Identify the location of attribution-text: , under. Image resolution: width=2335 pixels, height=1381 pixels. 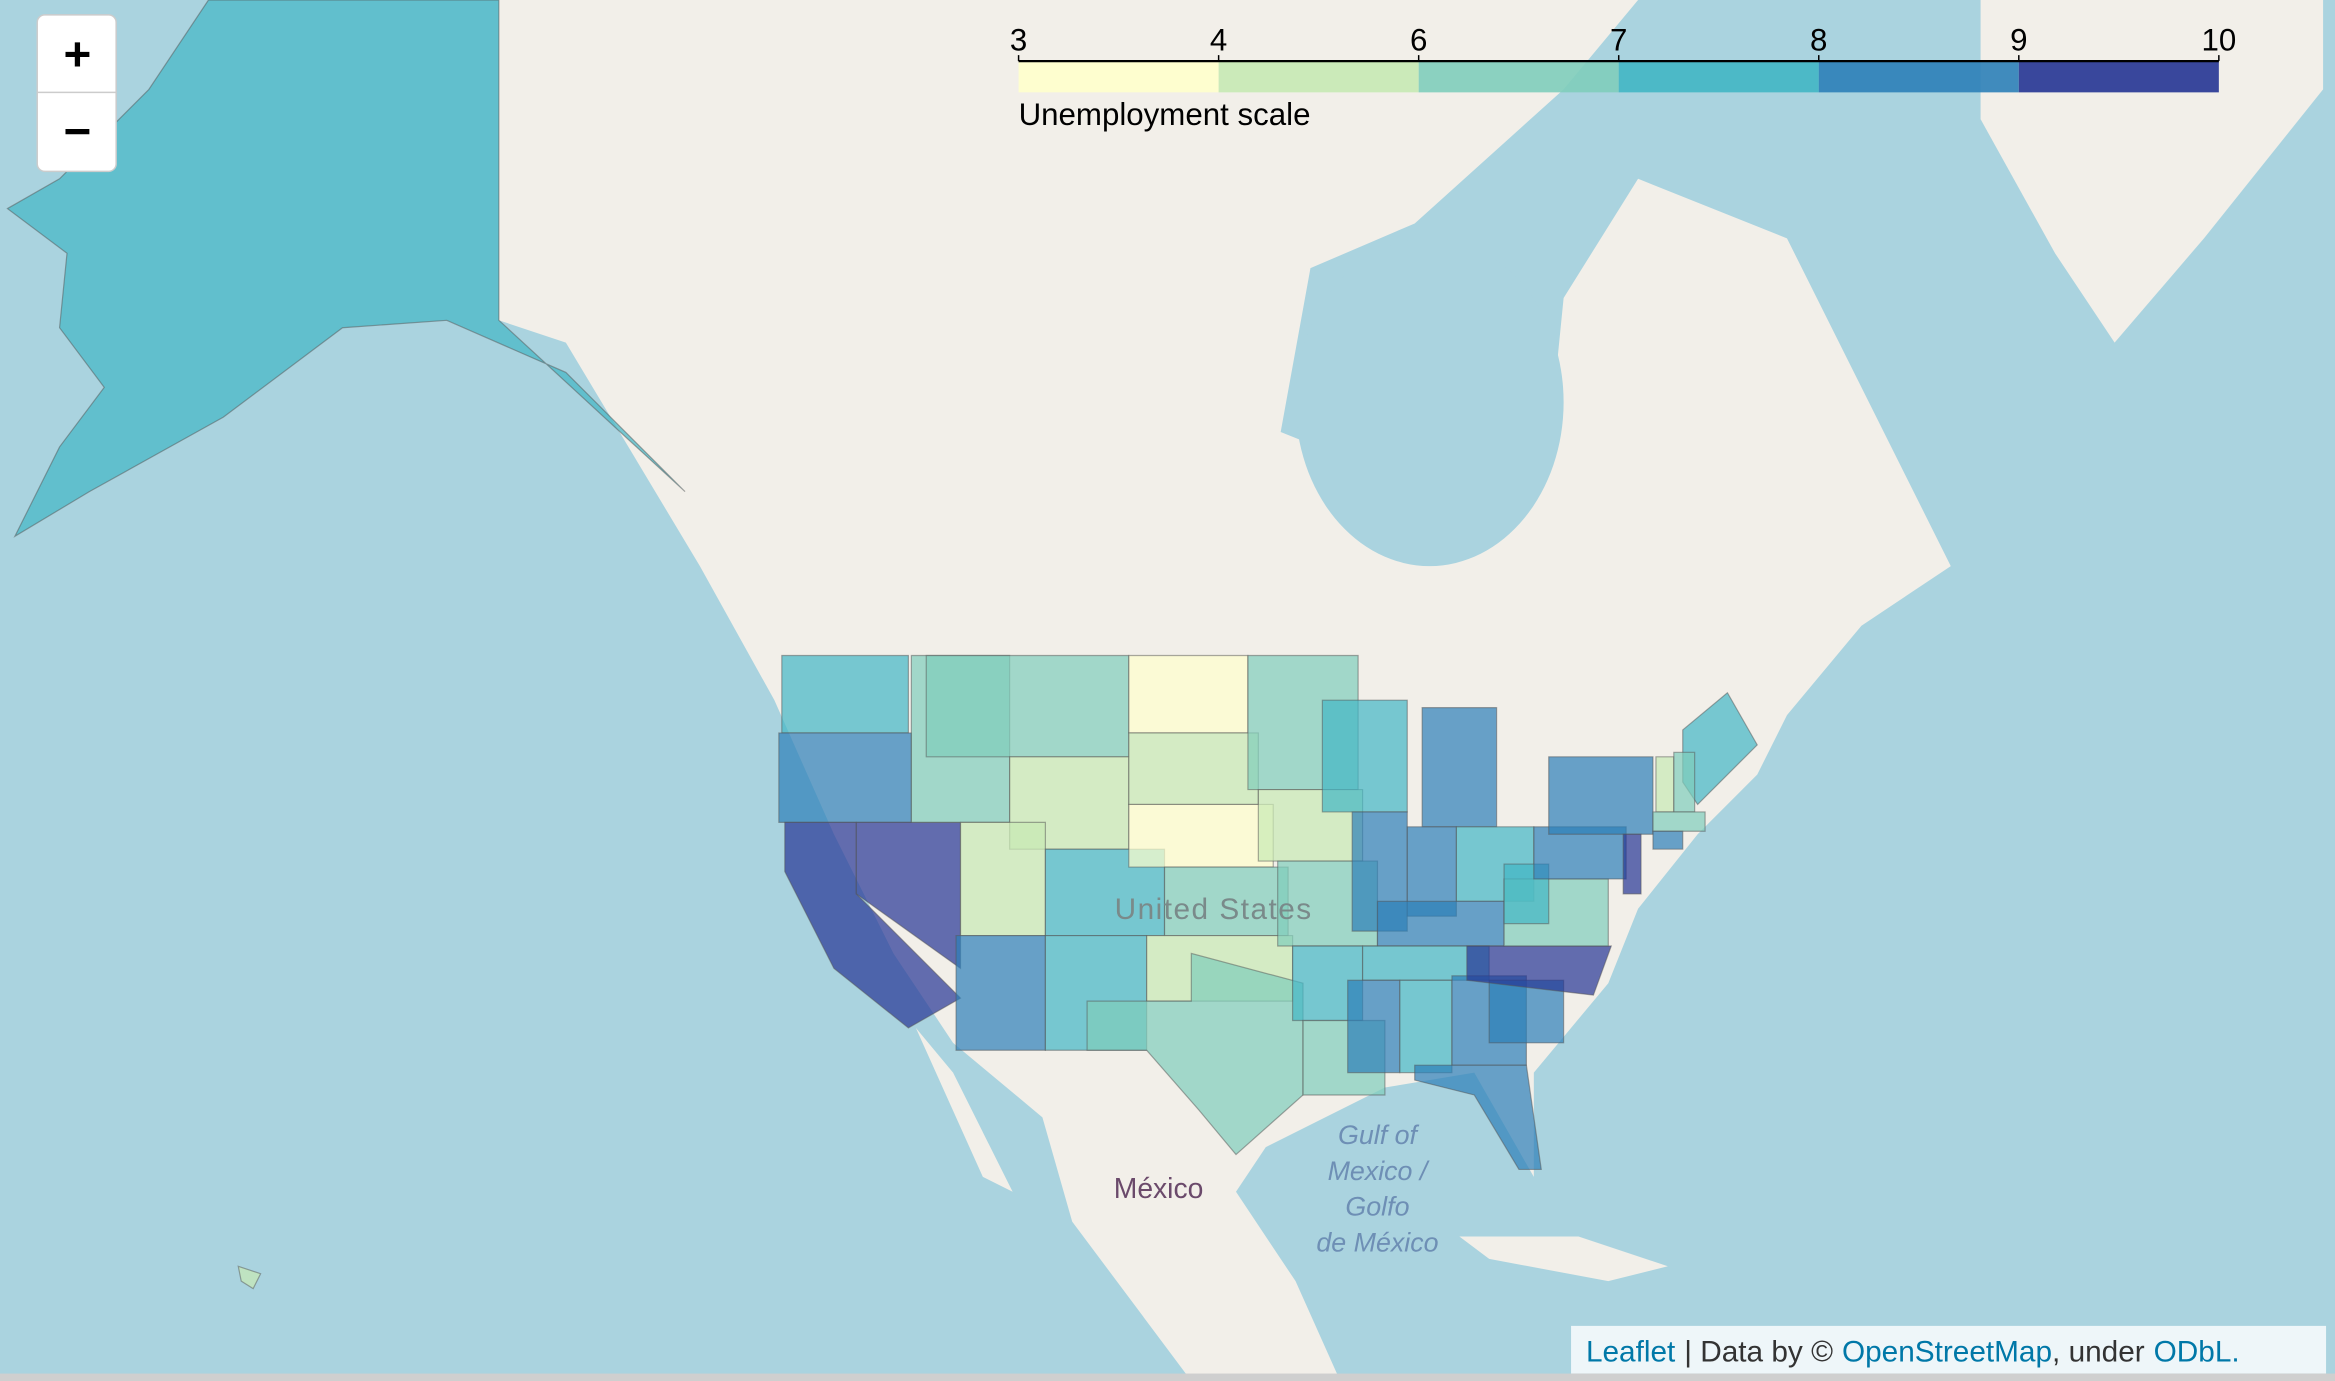
(2098, 1352).